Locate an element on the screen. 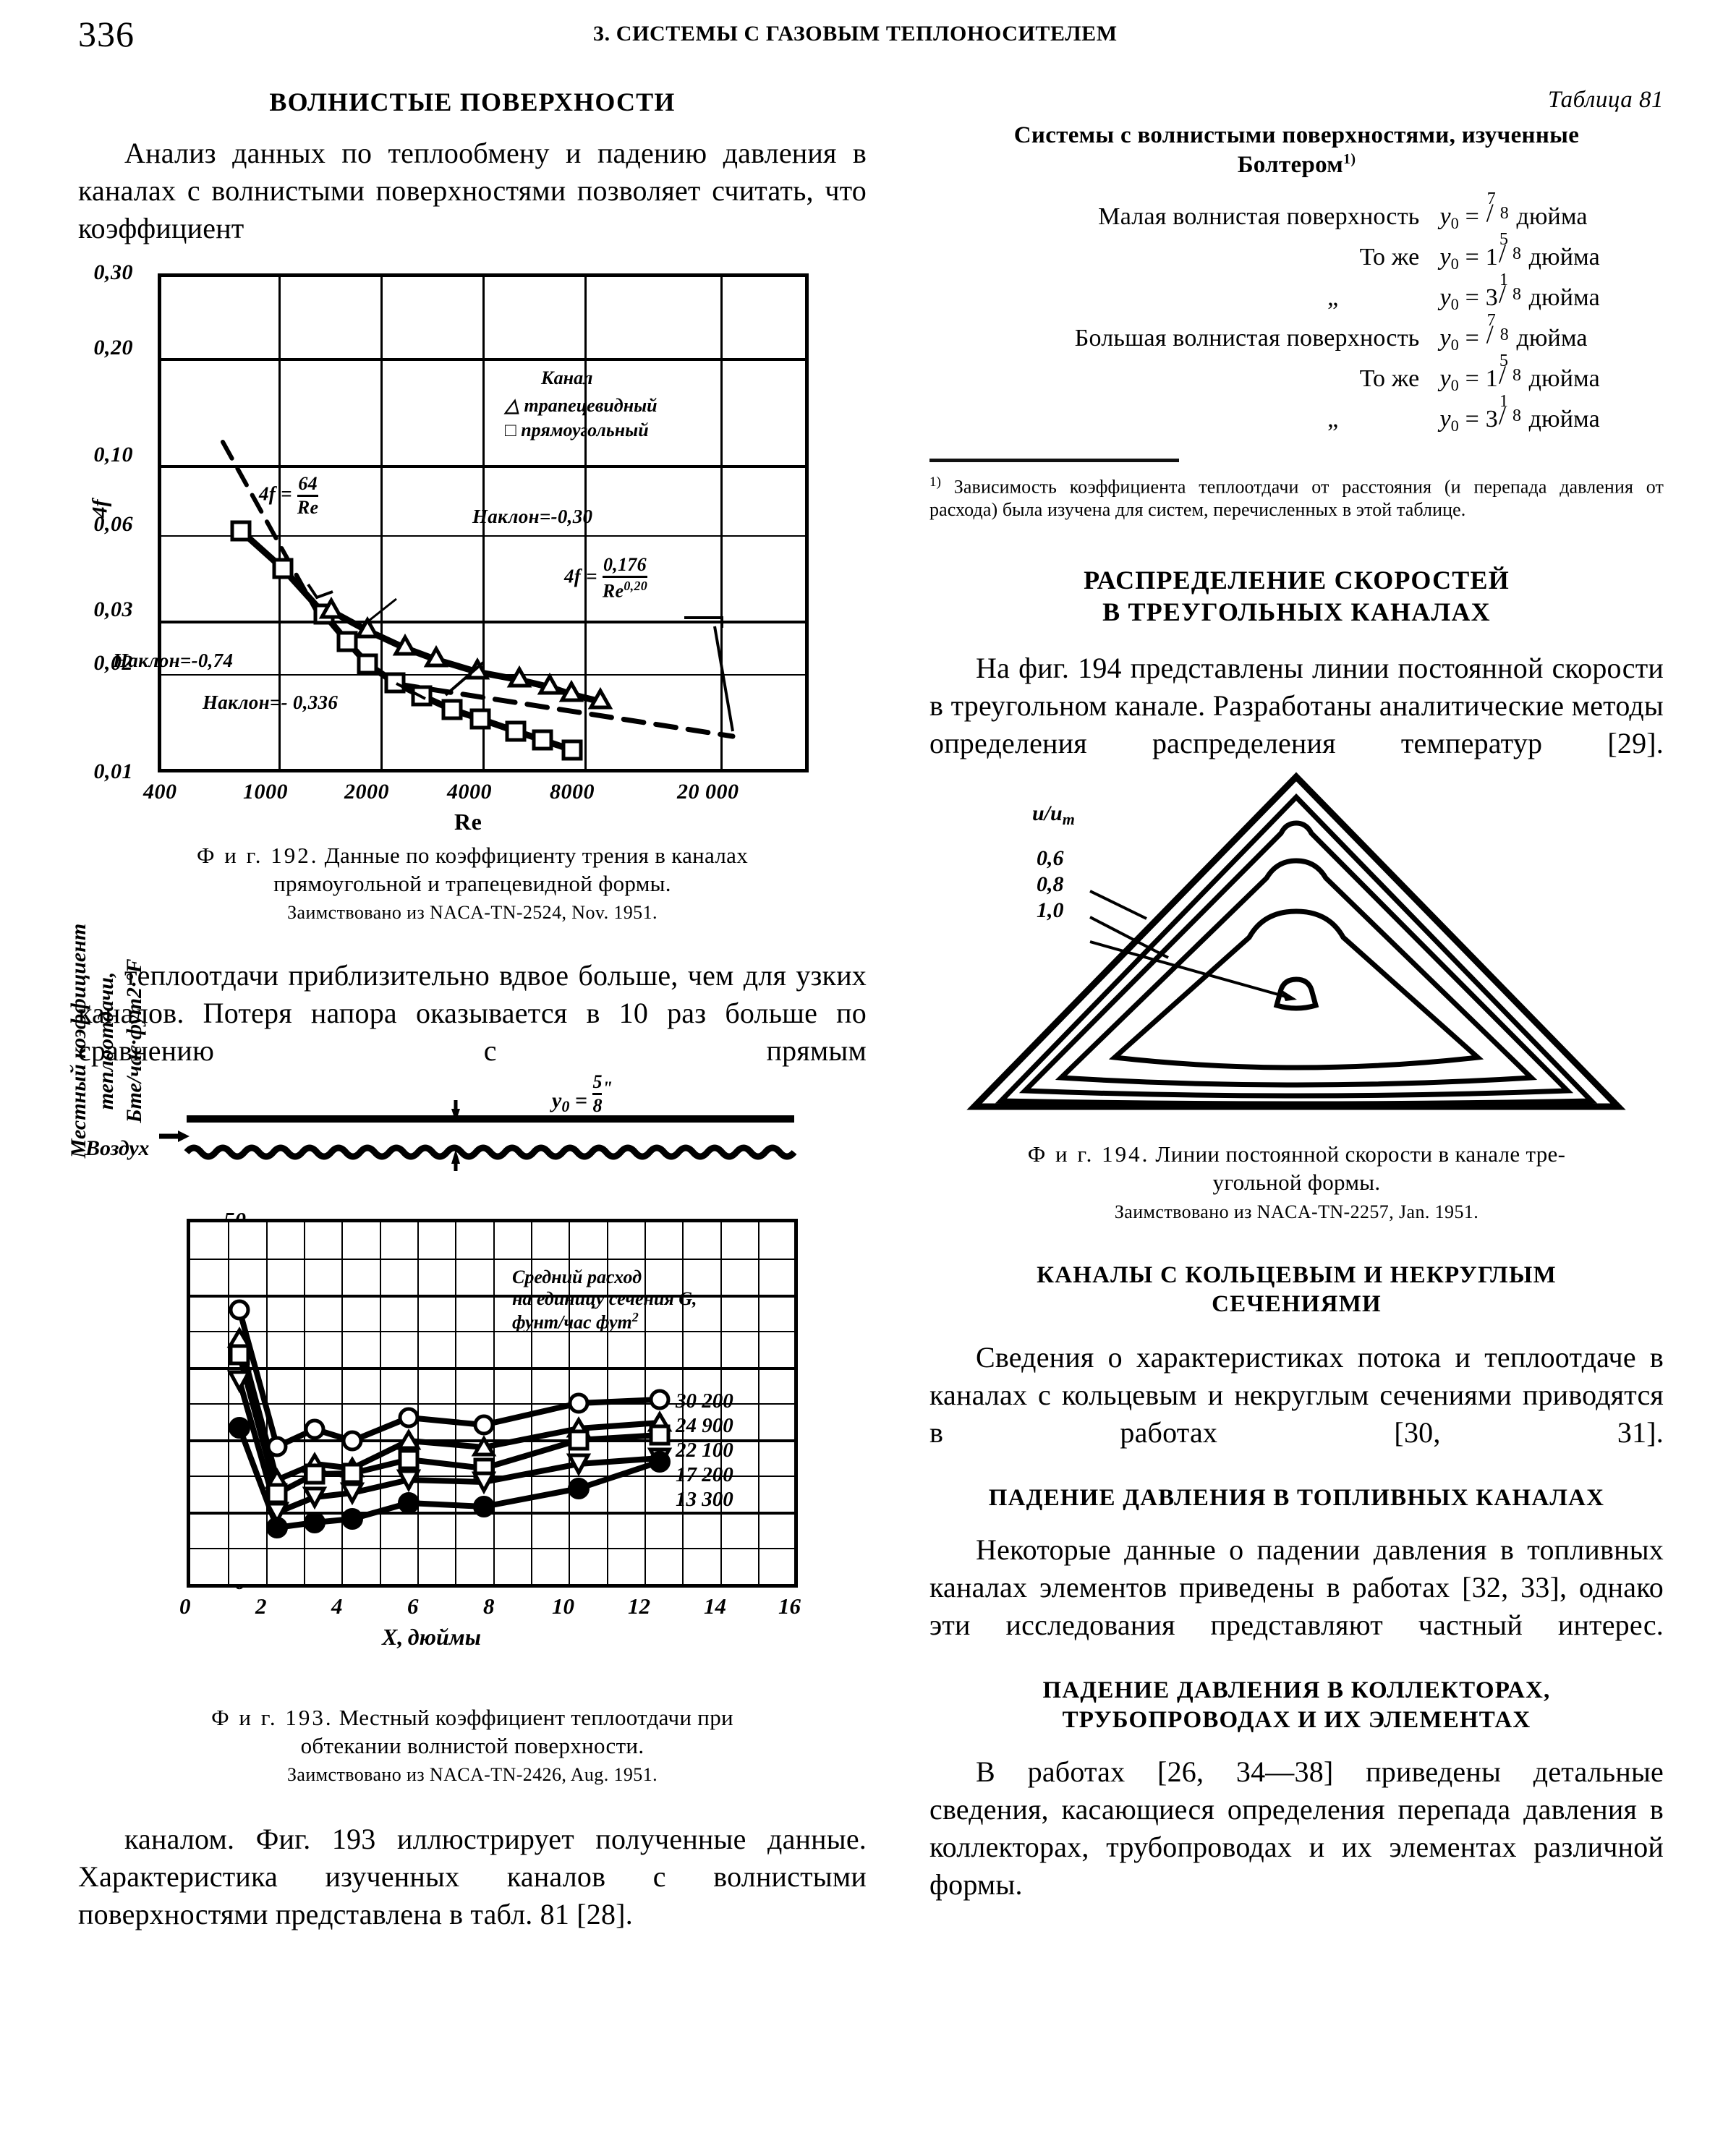 Image resolution: width=1736 pixels, height=2146 pixels. f192-legend-title: Канал is located at coordinates (567, 377).